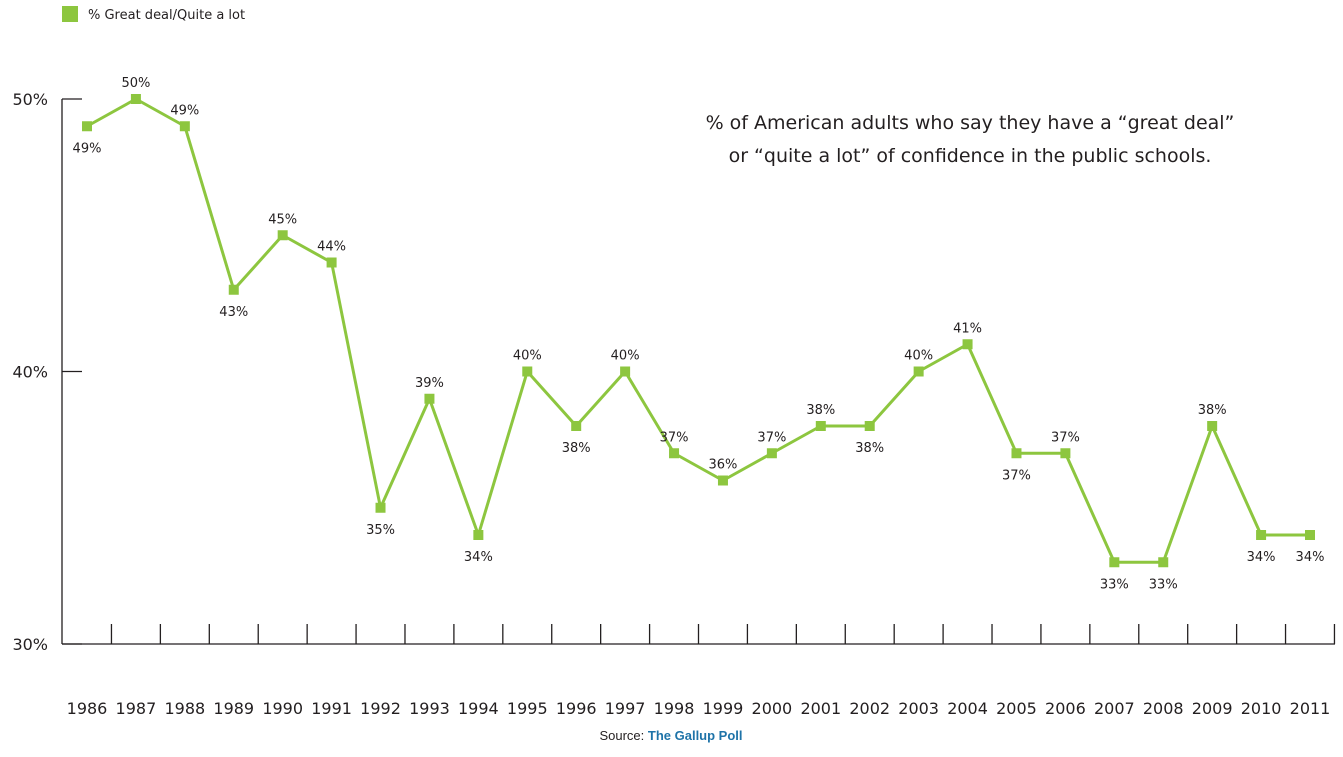 The image size is (1343, 757). I want to click on x-tick-label: 2011, so click(1310, 708).